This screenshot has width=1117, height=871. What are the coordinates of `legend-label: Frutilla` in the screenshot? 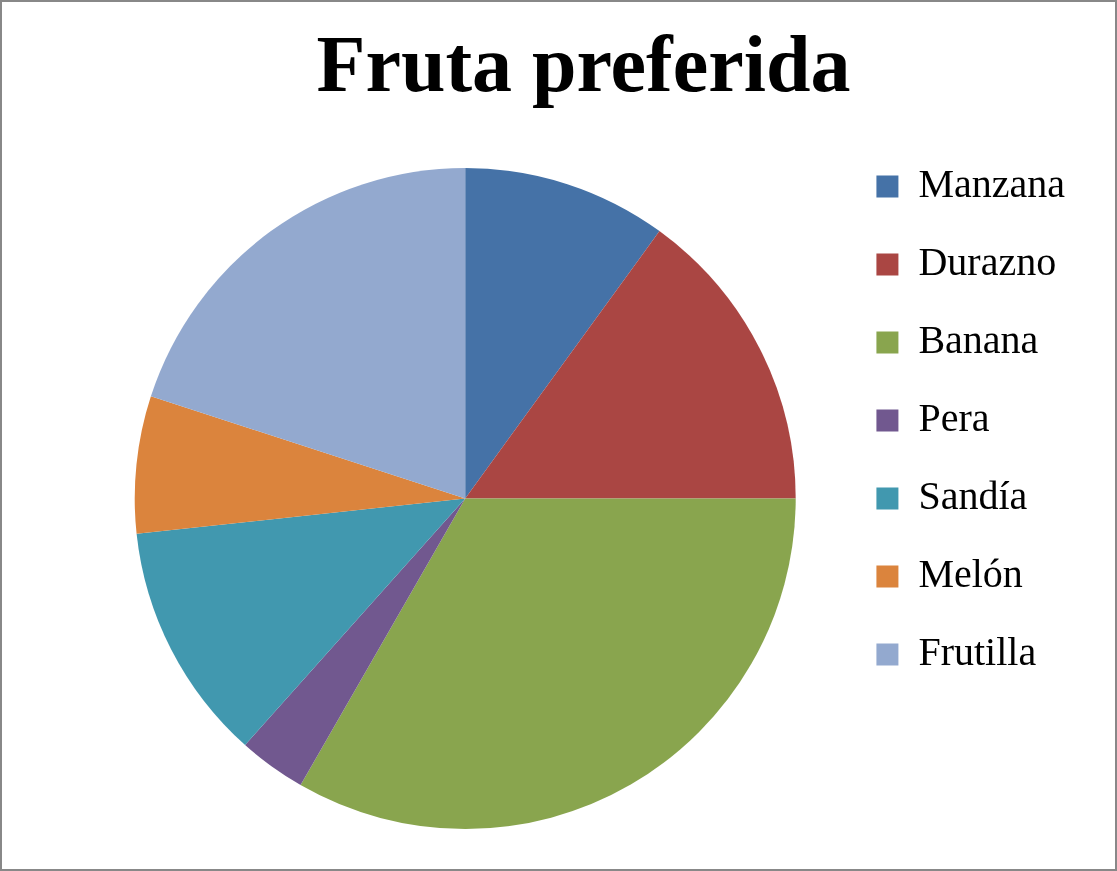 It's located at (977, 651).